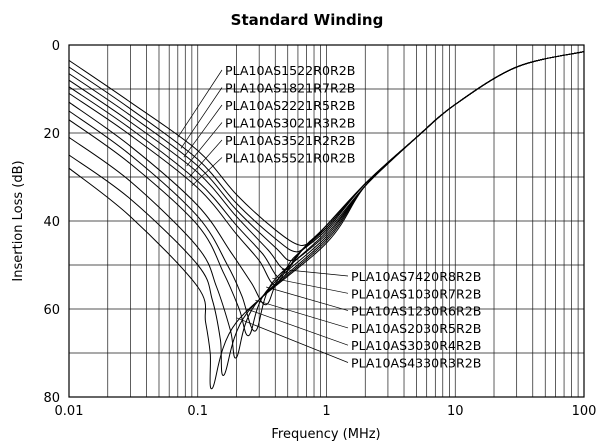 The image size is (603, 445). I want to click on series-label: PLA10AS7420R8R2B, so click(416, 276).